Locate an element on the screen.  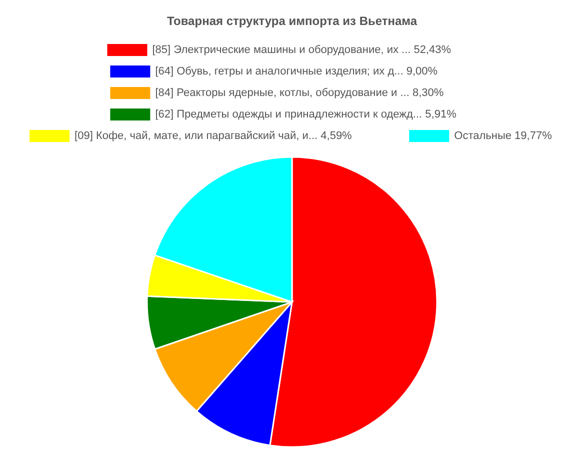
legend-label: [84] Реакторы ядерные, котлы, оборудование и ... 8,30% is located at coordinates (299, 93).